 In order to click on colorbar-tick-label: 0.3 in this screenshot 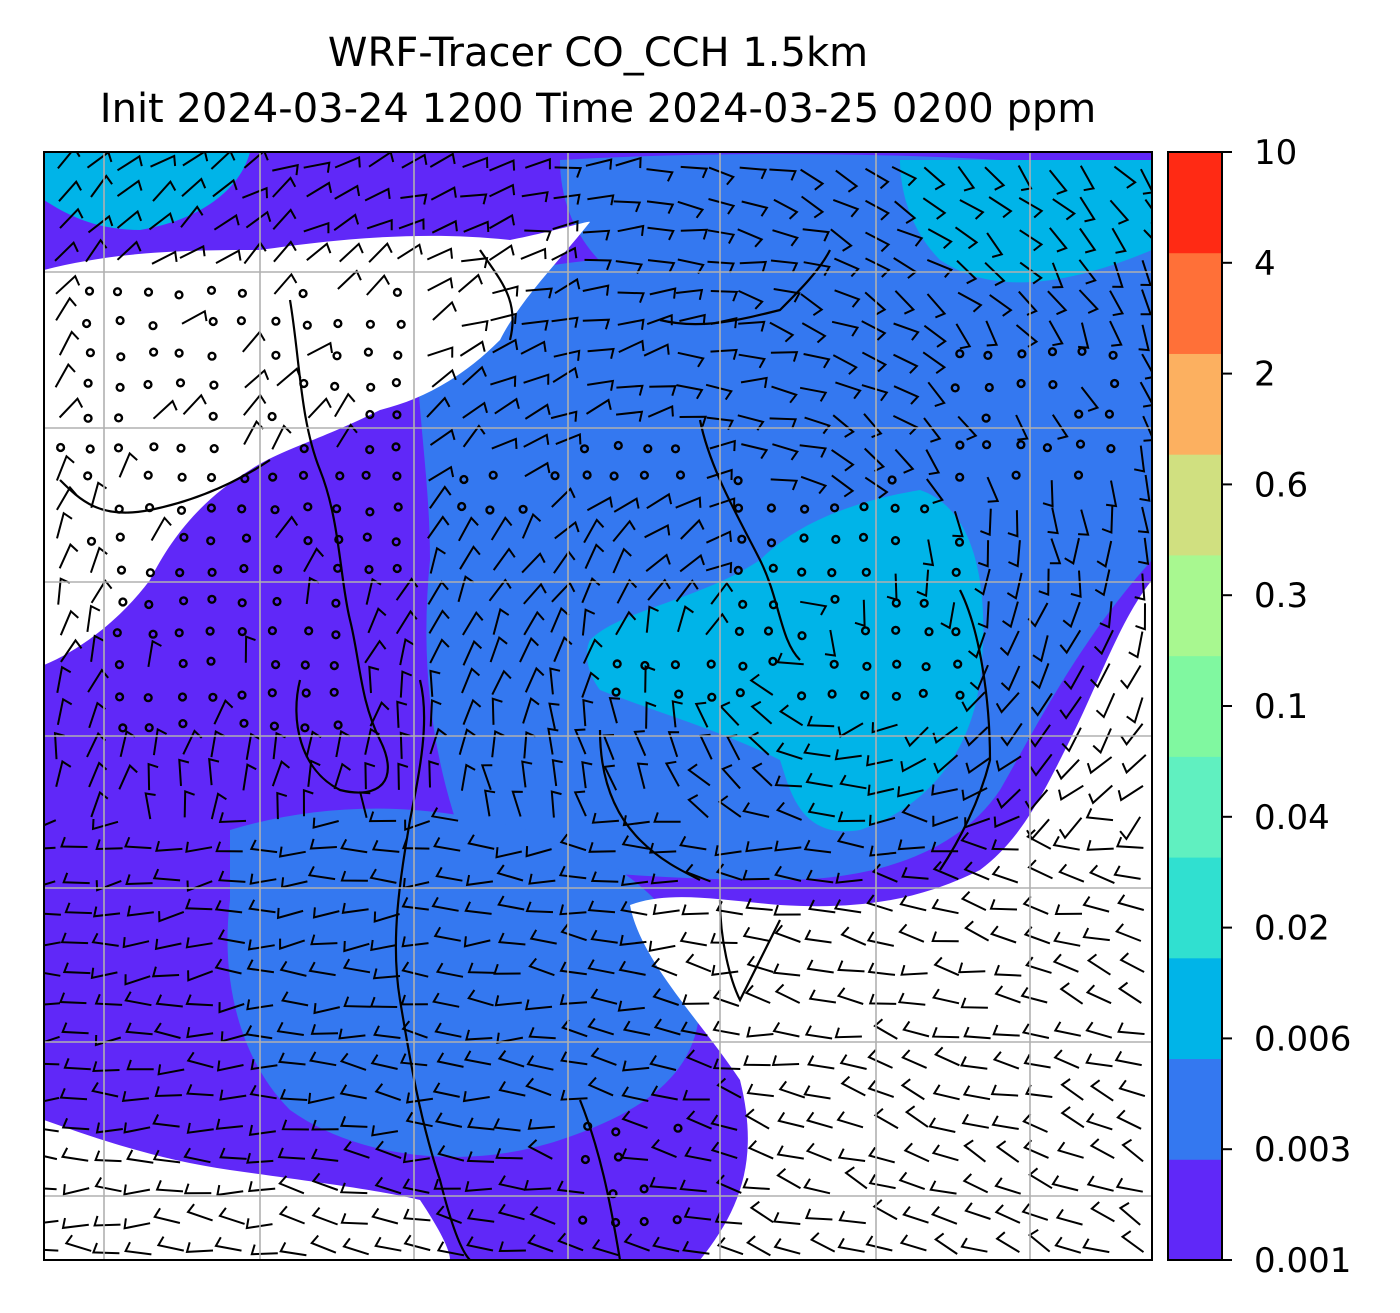, I will do `click(1281, 596)`.